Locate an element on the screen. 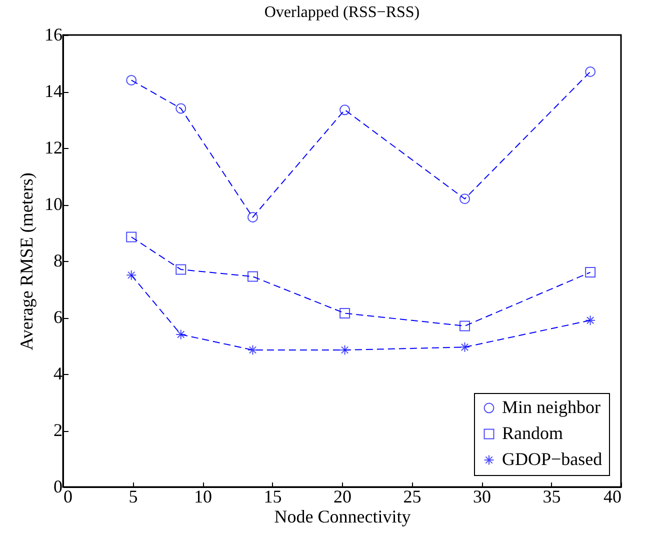  x-tick-label: 15 is located at coordinates (273, 496).